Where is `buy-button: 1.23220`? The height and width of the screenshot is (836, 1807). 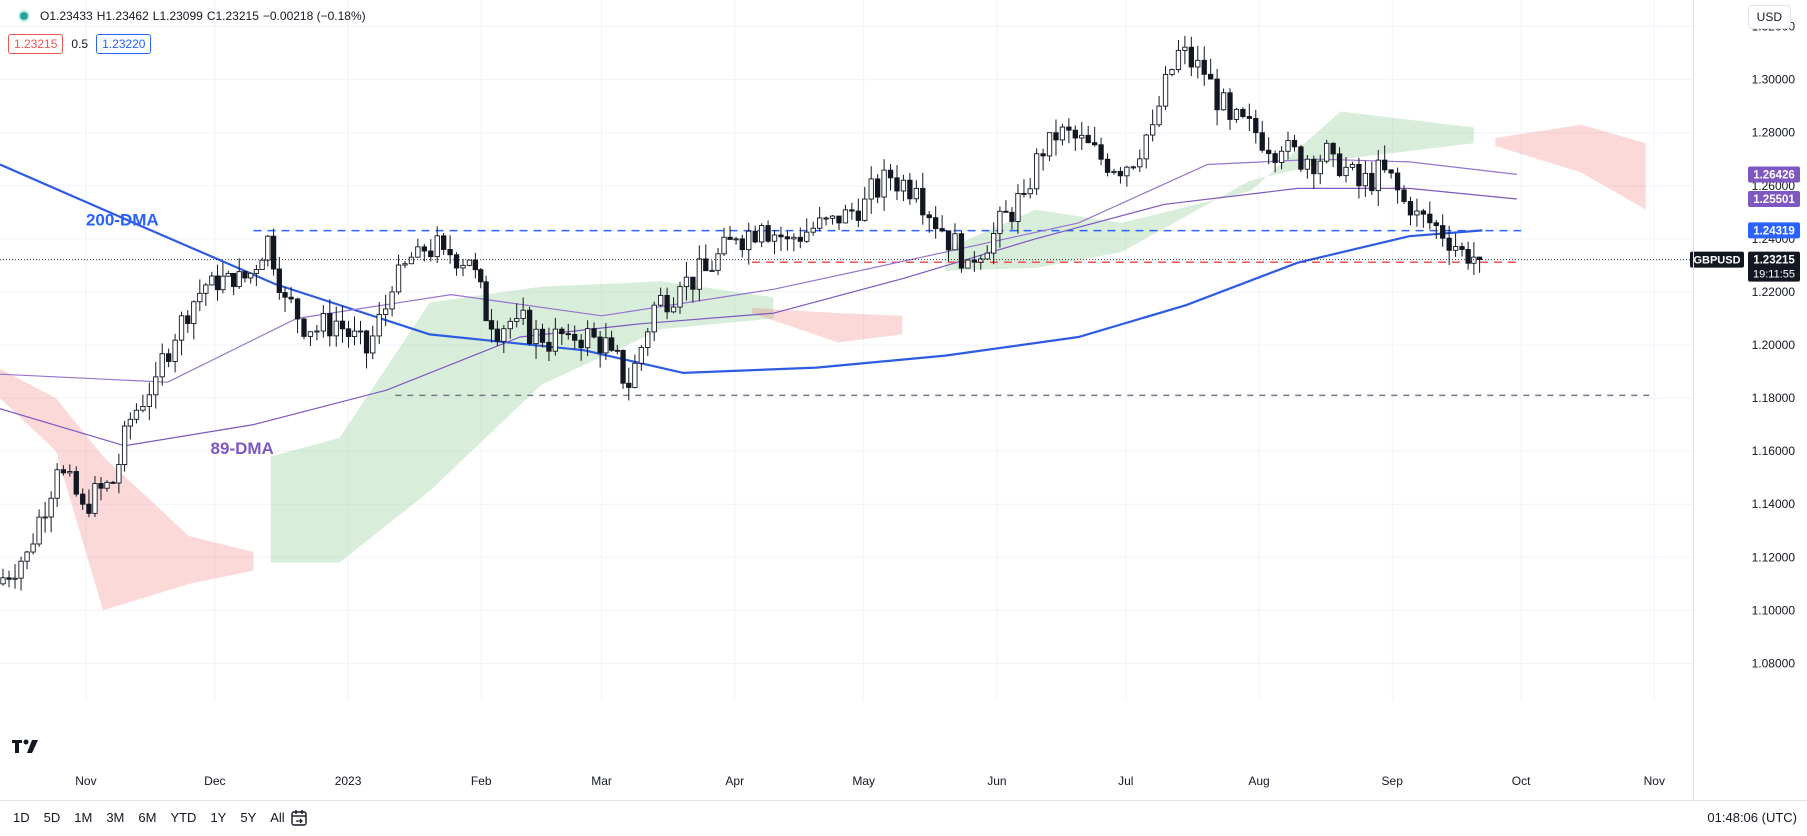
buy-button: 1.23220 is located at coordinates (124, 44).